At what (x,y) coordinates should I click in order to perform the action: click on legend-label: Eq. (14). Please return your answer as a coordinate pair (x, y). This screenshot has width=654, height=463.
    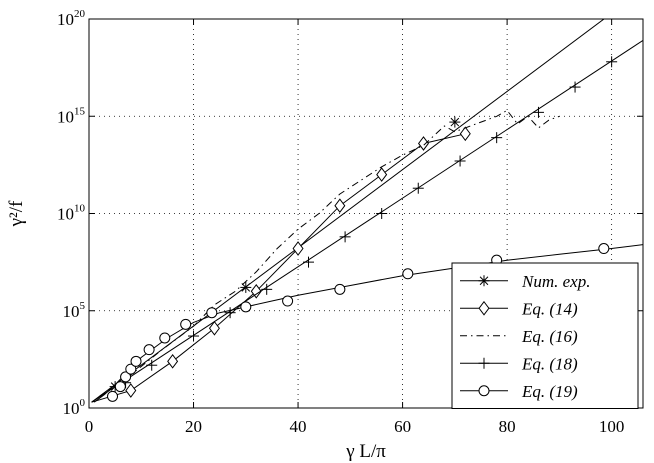
    Looking at the image, I should click on (549, 308).